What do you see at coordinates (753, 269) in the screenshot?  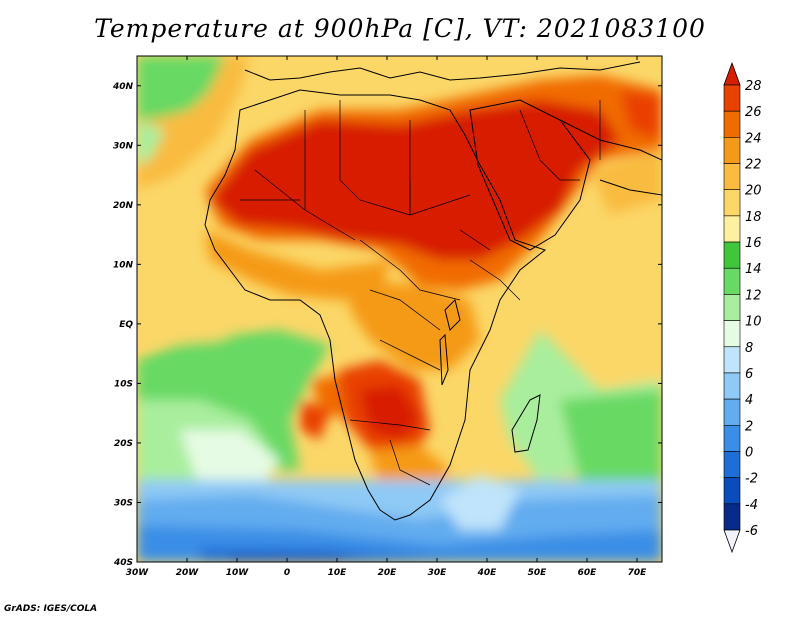 I see `colorbar-label: 14` at bounding box center [753, 269].